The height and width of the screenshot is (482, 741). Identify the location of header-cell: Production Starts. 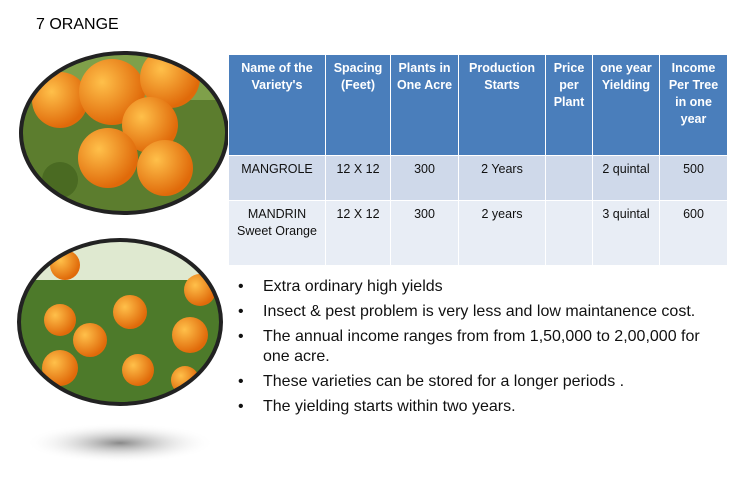
(502, 105).